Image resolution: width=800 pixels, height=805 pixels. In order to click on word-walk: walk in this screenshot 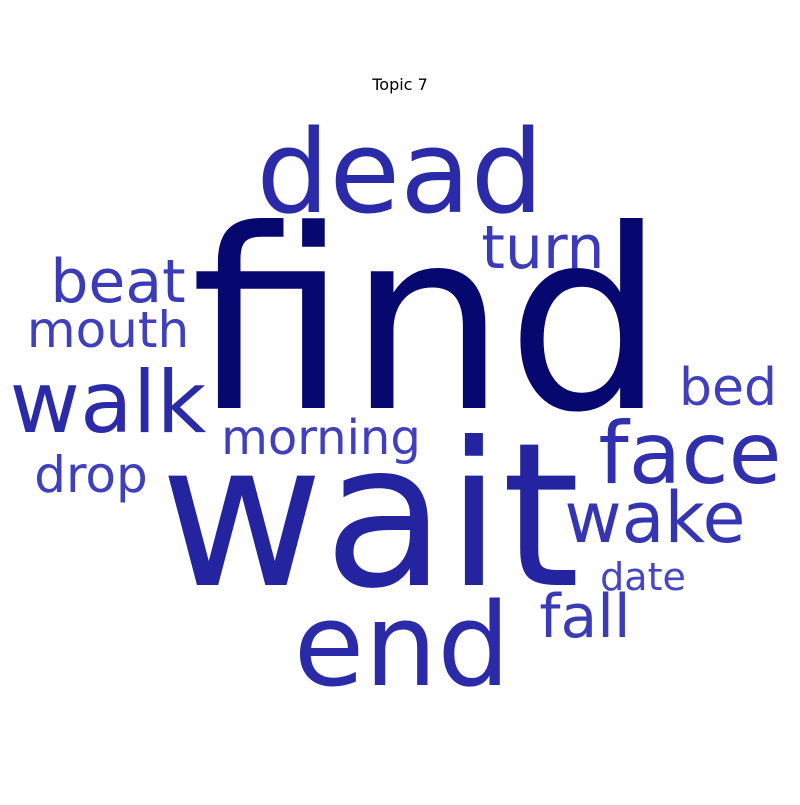, I will do `click(108, 403)`.